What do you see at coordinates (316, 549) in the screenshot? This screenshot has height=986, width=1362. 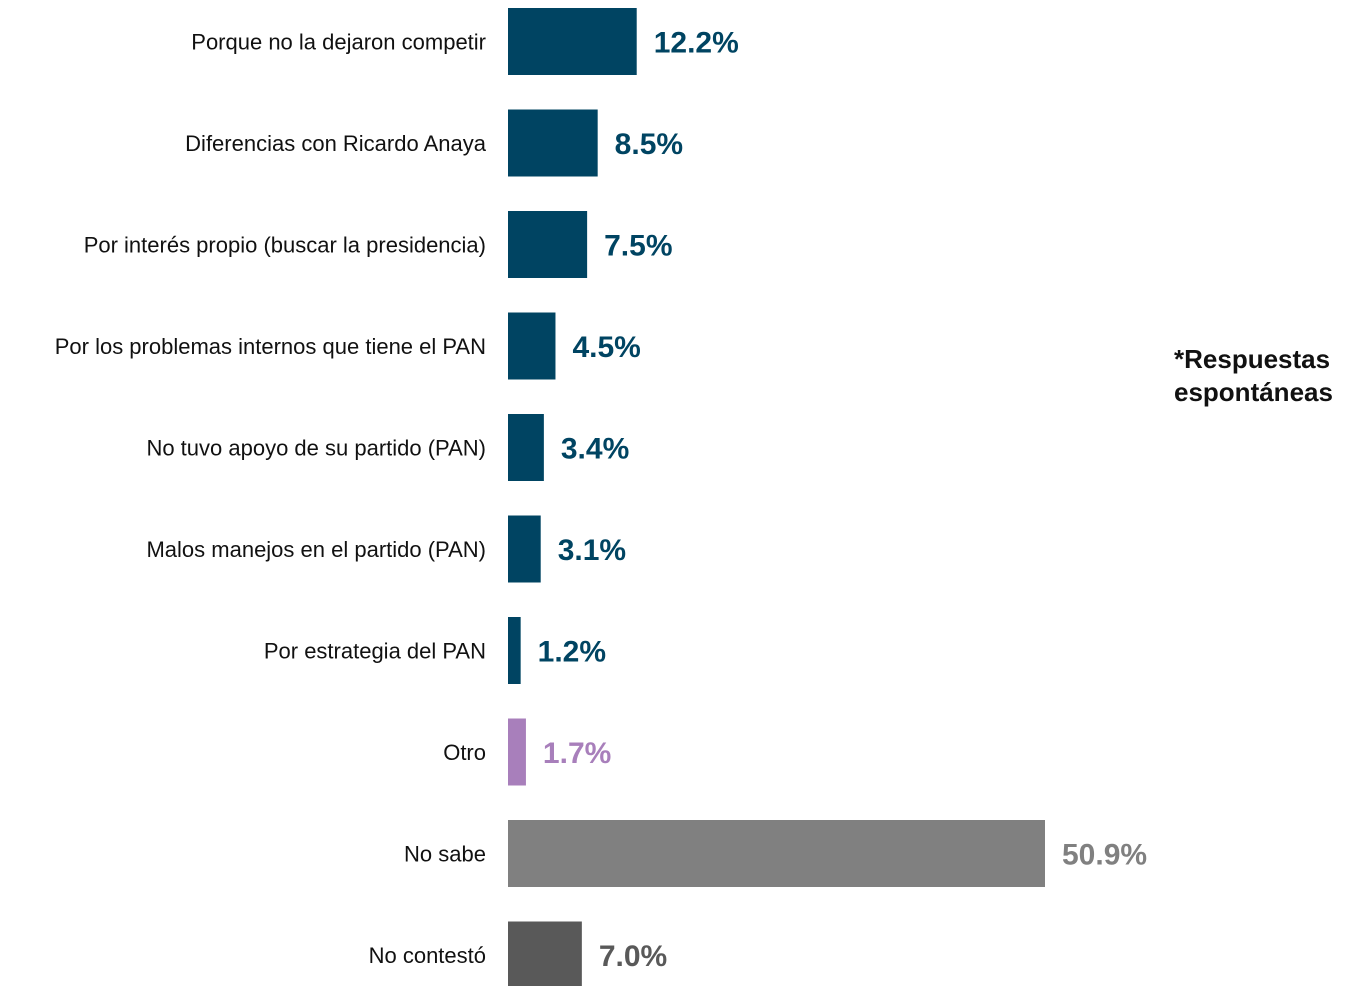 I see `category-label: Malos manejos en el partido (PAN)` at bounding box center [316, 549].